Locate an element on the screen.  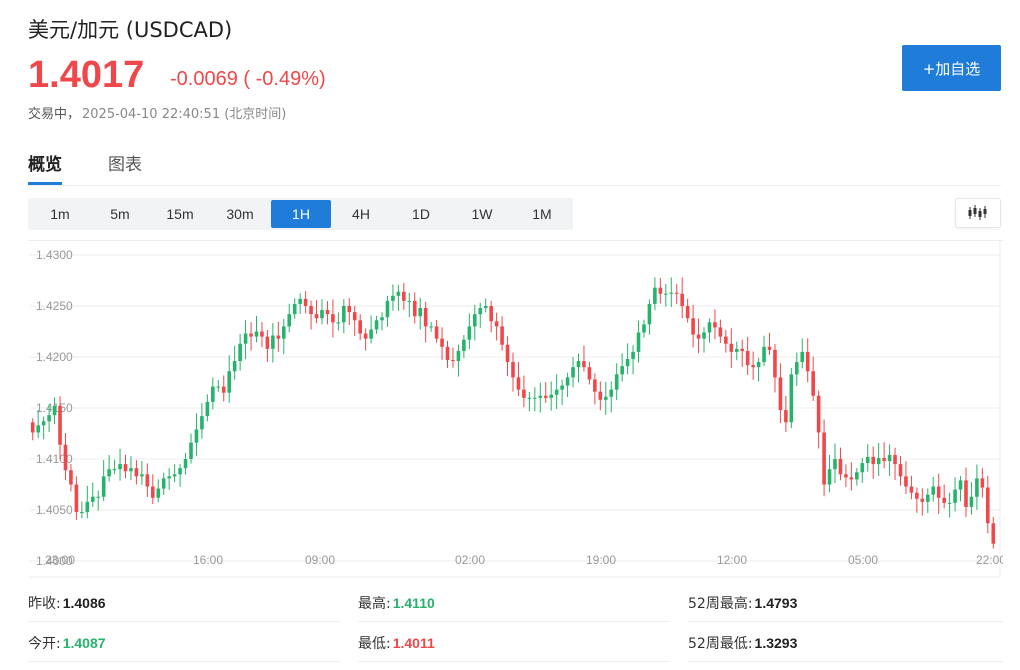
period-1mo-button: 1M is located at coordinates (542, 214).